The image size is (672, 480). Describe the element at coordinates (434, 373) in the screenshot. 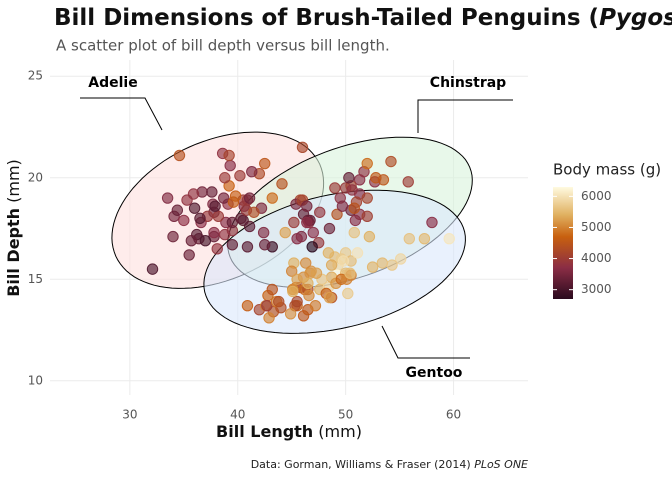

I see `species-label: Gentoo` at that location.